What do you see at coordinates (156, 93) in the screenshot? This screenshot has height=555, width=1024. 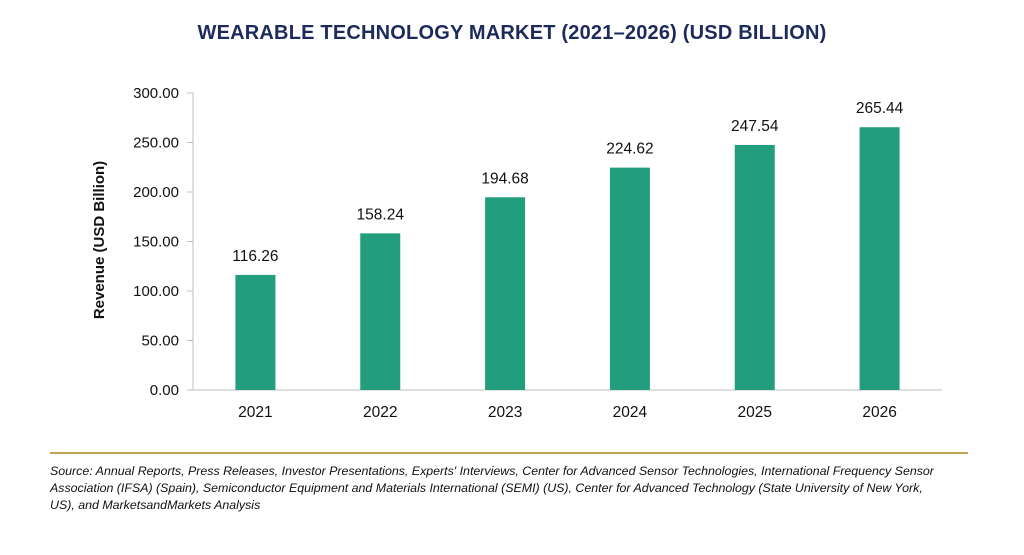 I see `y-tick-label: 300.00` at bounding box center [156, 93].